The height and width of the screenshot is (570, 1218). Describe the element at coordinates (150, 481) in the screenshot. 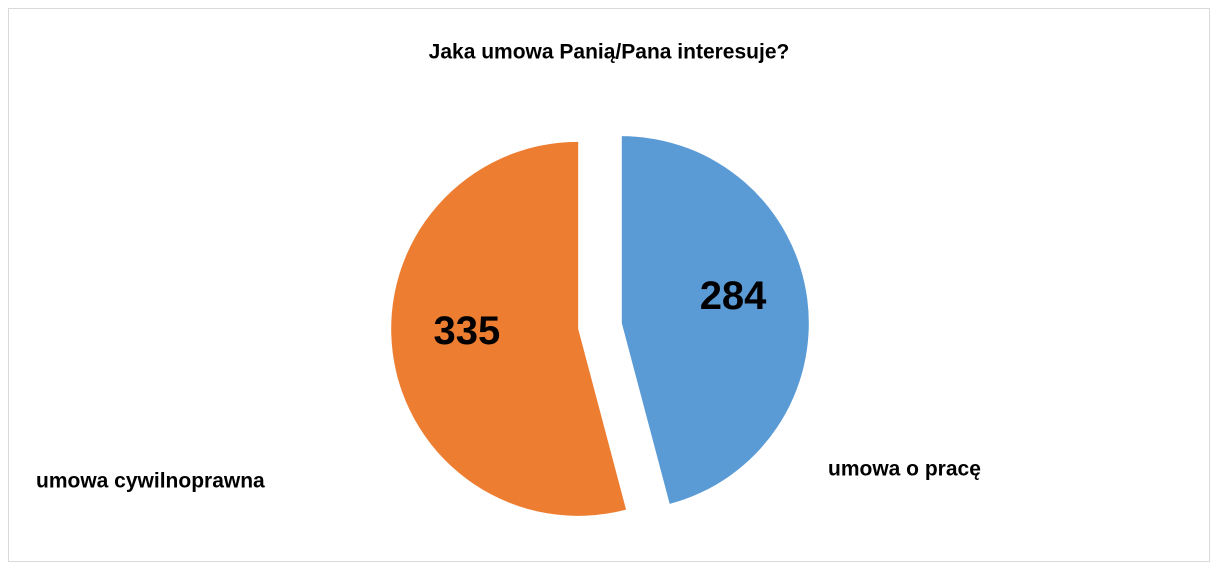

I see `category-label: umowa cywilnoprawna` at that location.